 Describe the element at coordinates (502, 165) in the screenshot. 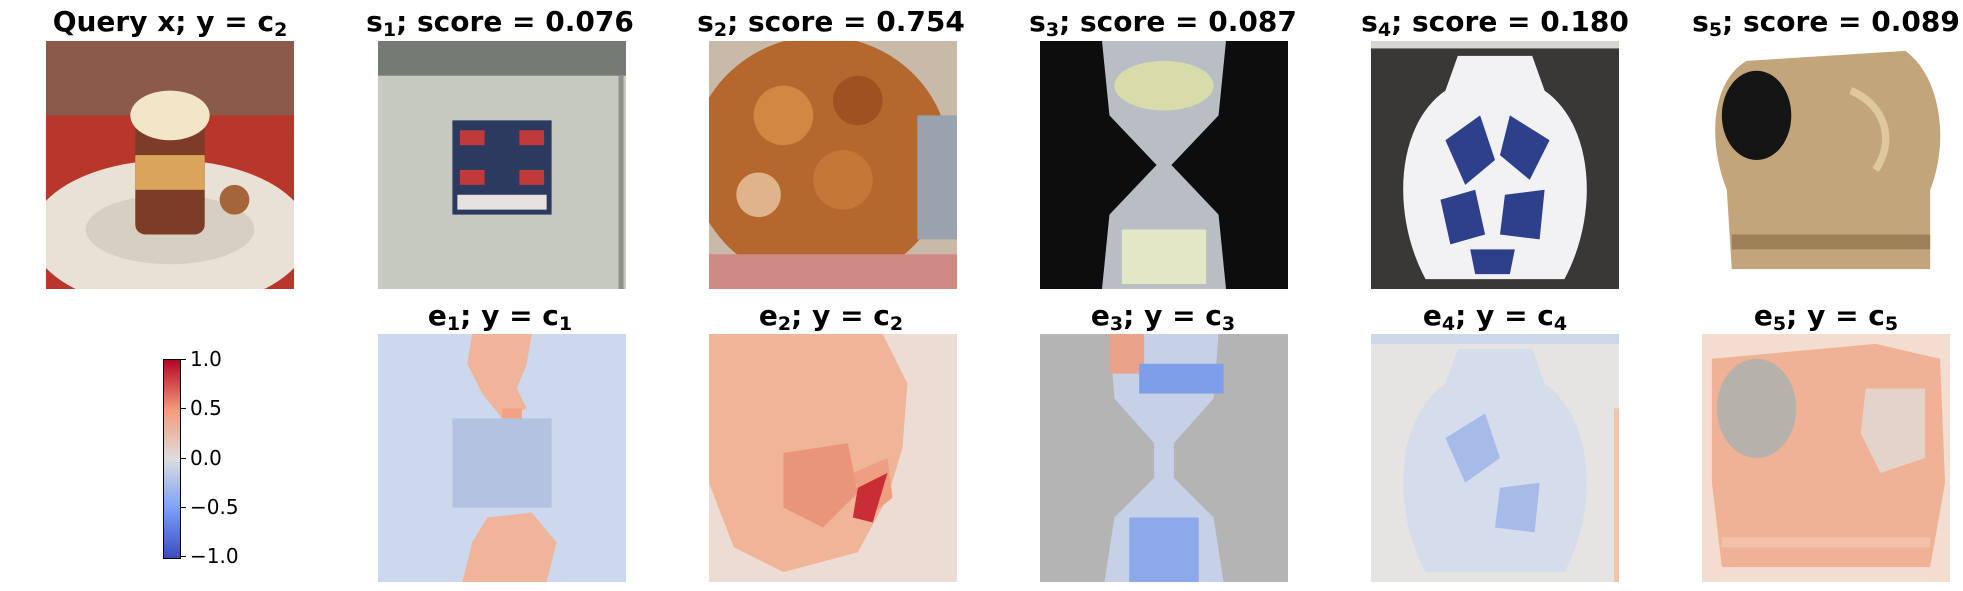

I see `scoreboard-image` at that location.